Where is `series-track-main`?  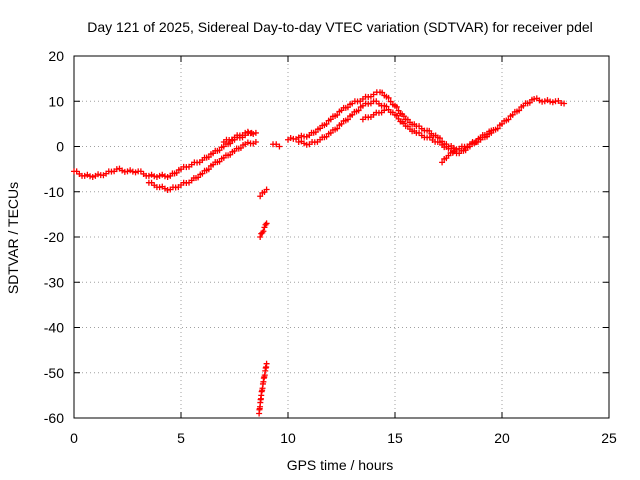 series-track-main is located at coordinates (163, 154).